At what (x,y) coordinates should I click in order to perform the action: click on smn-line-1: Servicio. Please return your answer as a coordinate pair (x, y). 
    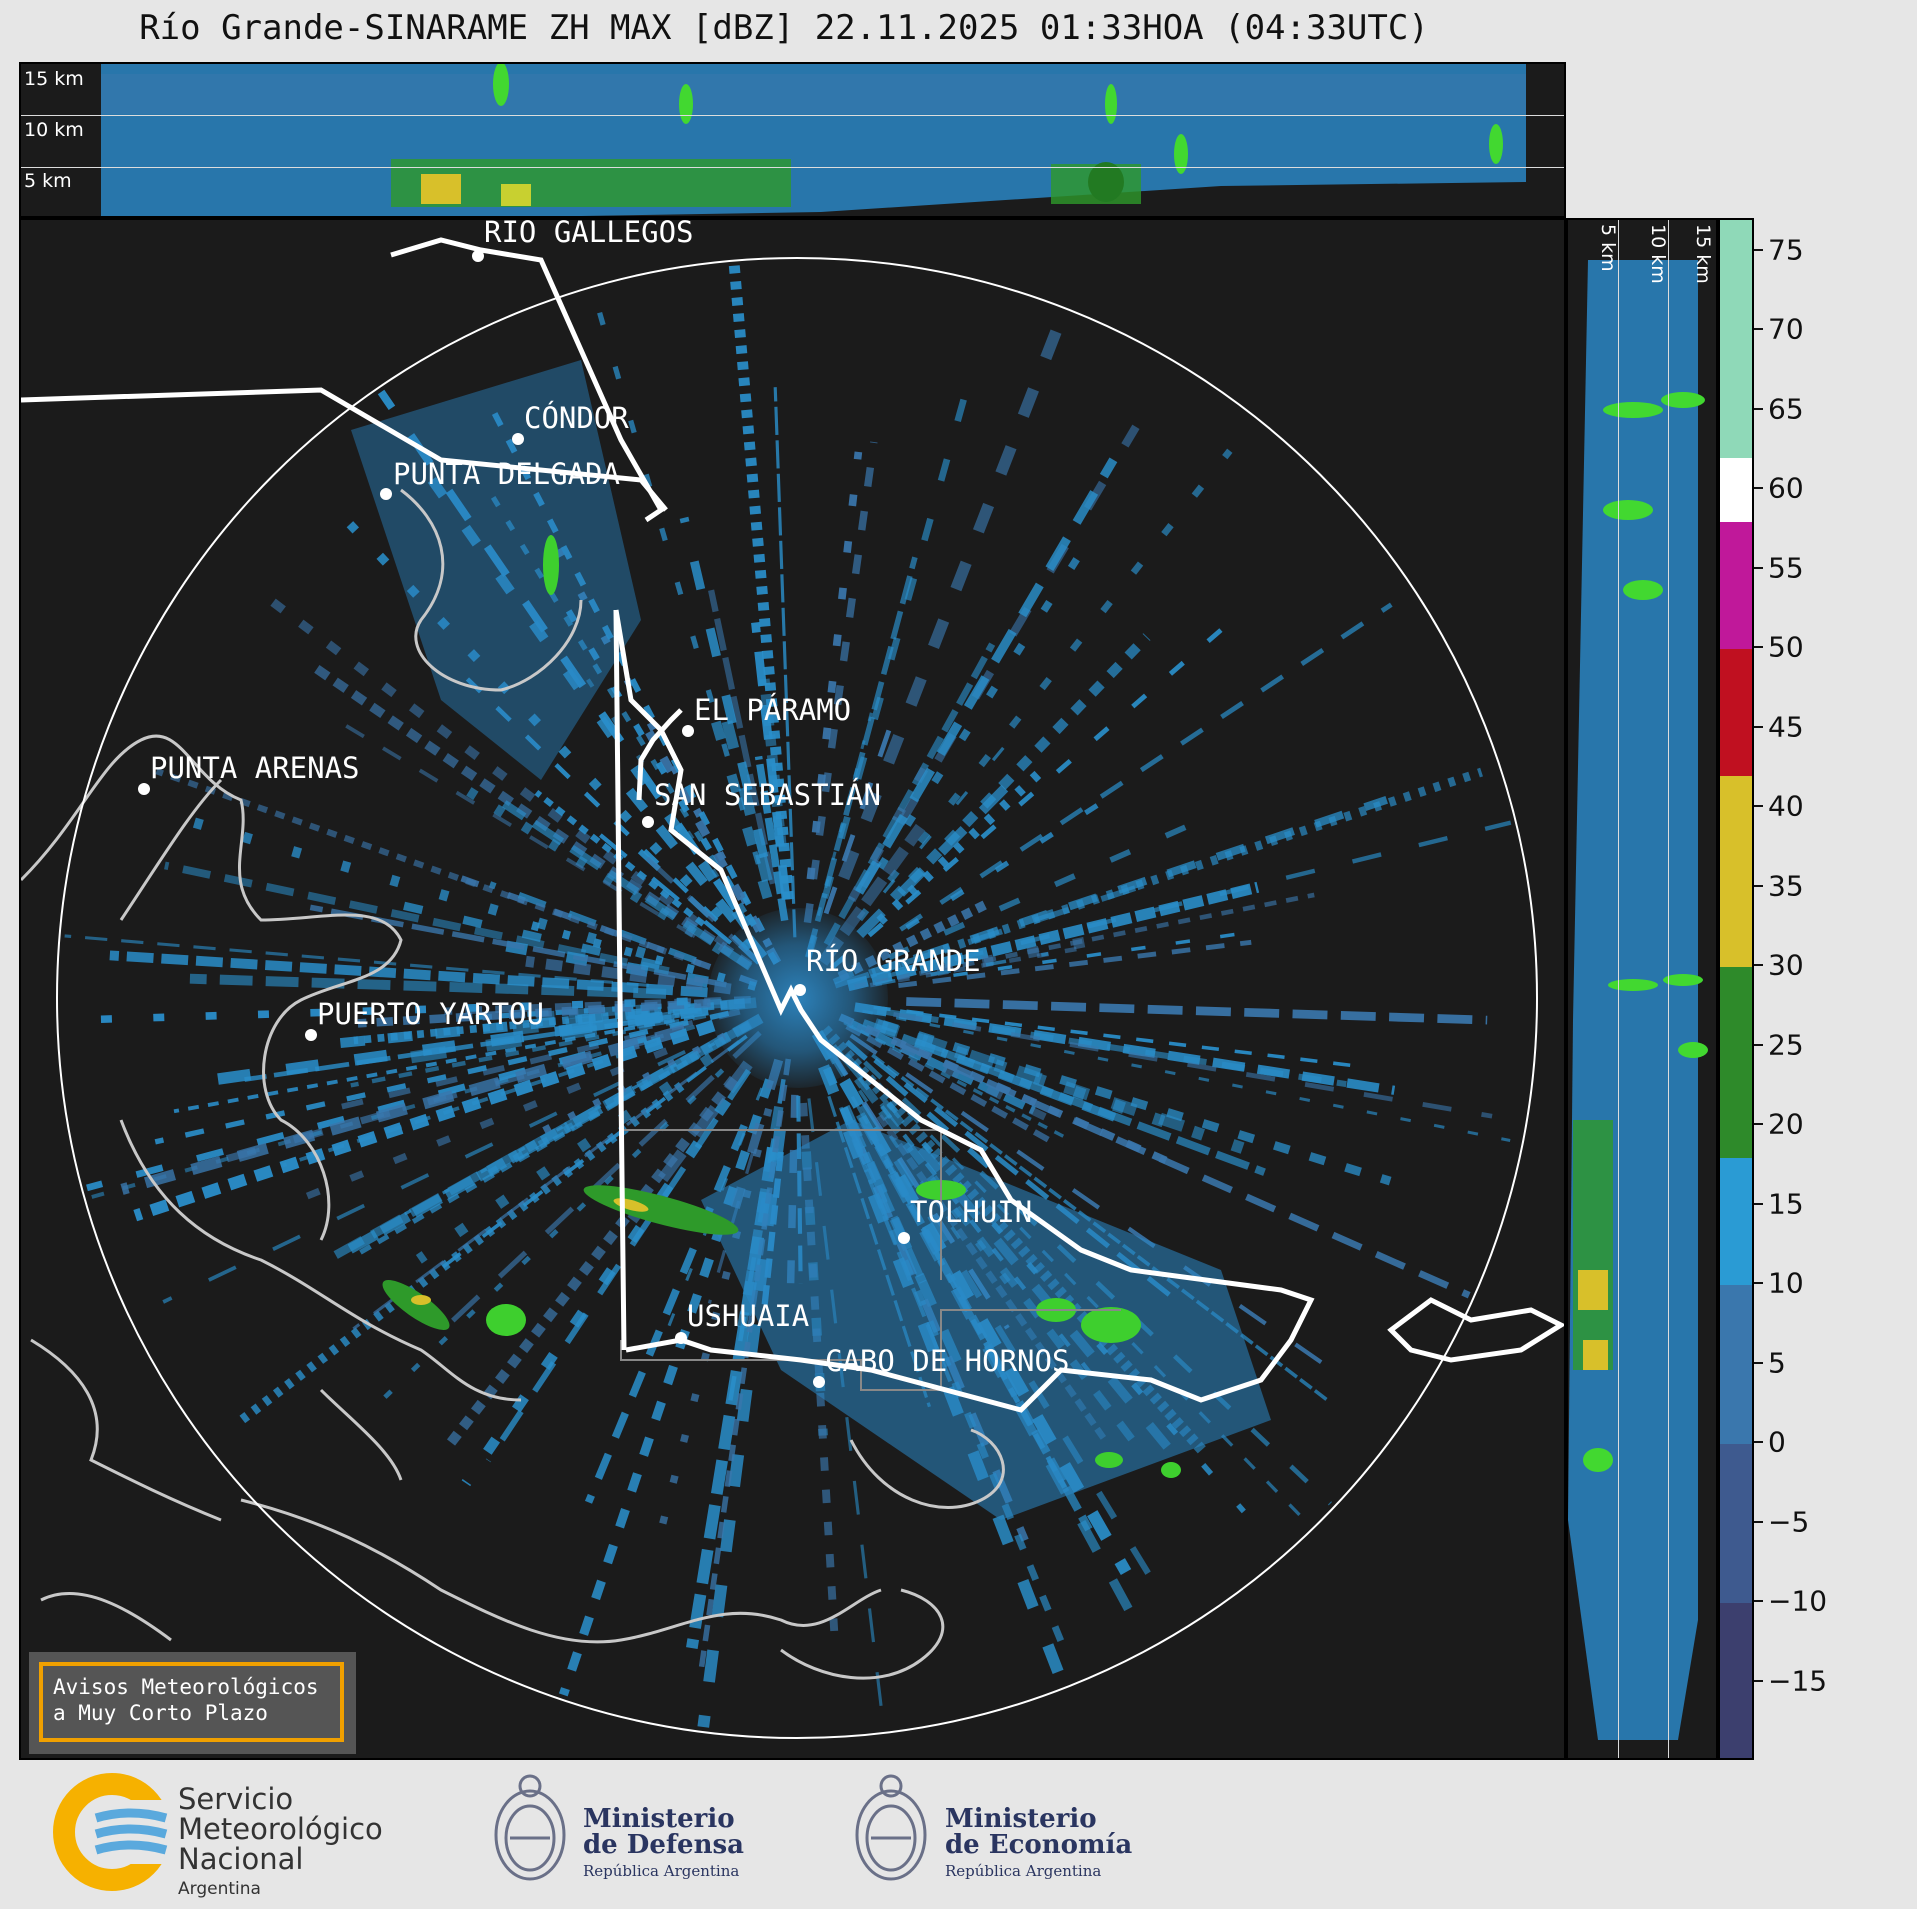
    Looking at the image, I should click on (236, 1799).